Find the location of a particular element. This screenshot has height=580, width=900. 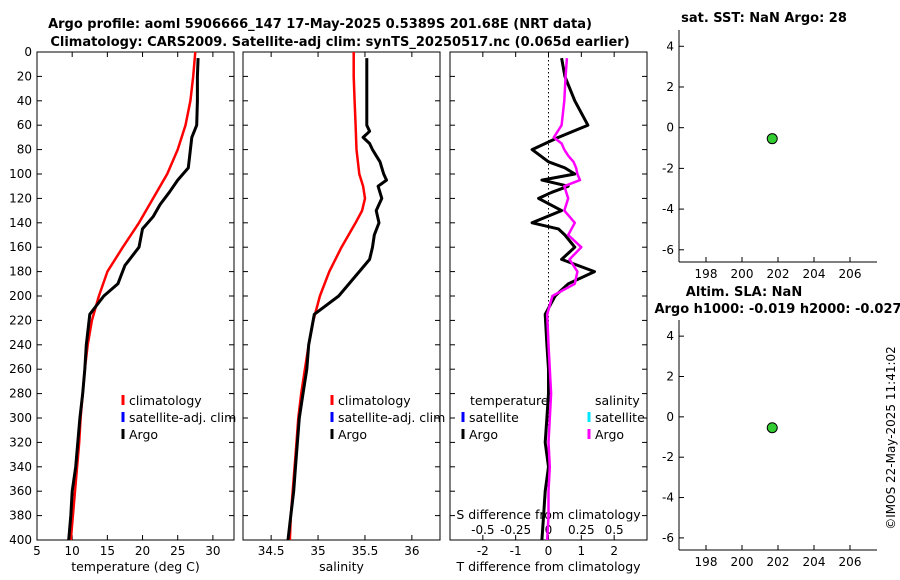

depth-tick-label: 200 is located at coordinates (20, 296).